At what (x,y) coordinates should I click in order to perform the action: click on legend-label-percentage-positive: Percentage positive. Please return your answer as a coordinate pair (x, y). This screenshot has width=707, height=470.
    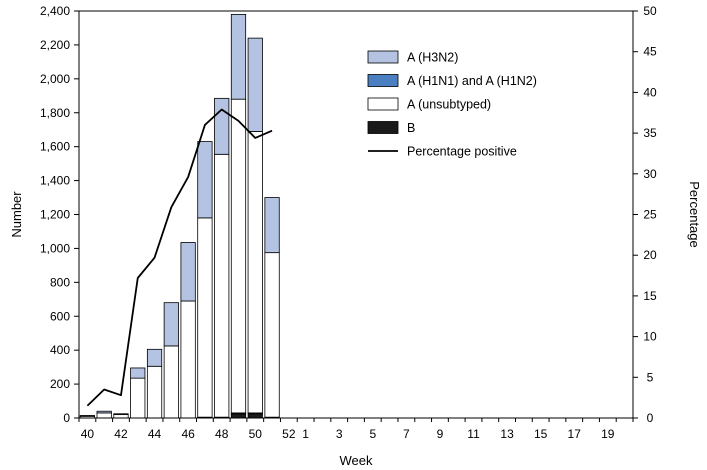
    Looking at the image, I should click on (462, 152).